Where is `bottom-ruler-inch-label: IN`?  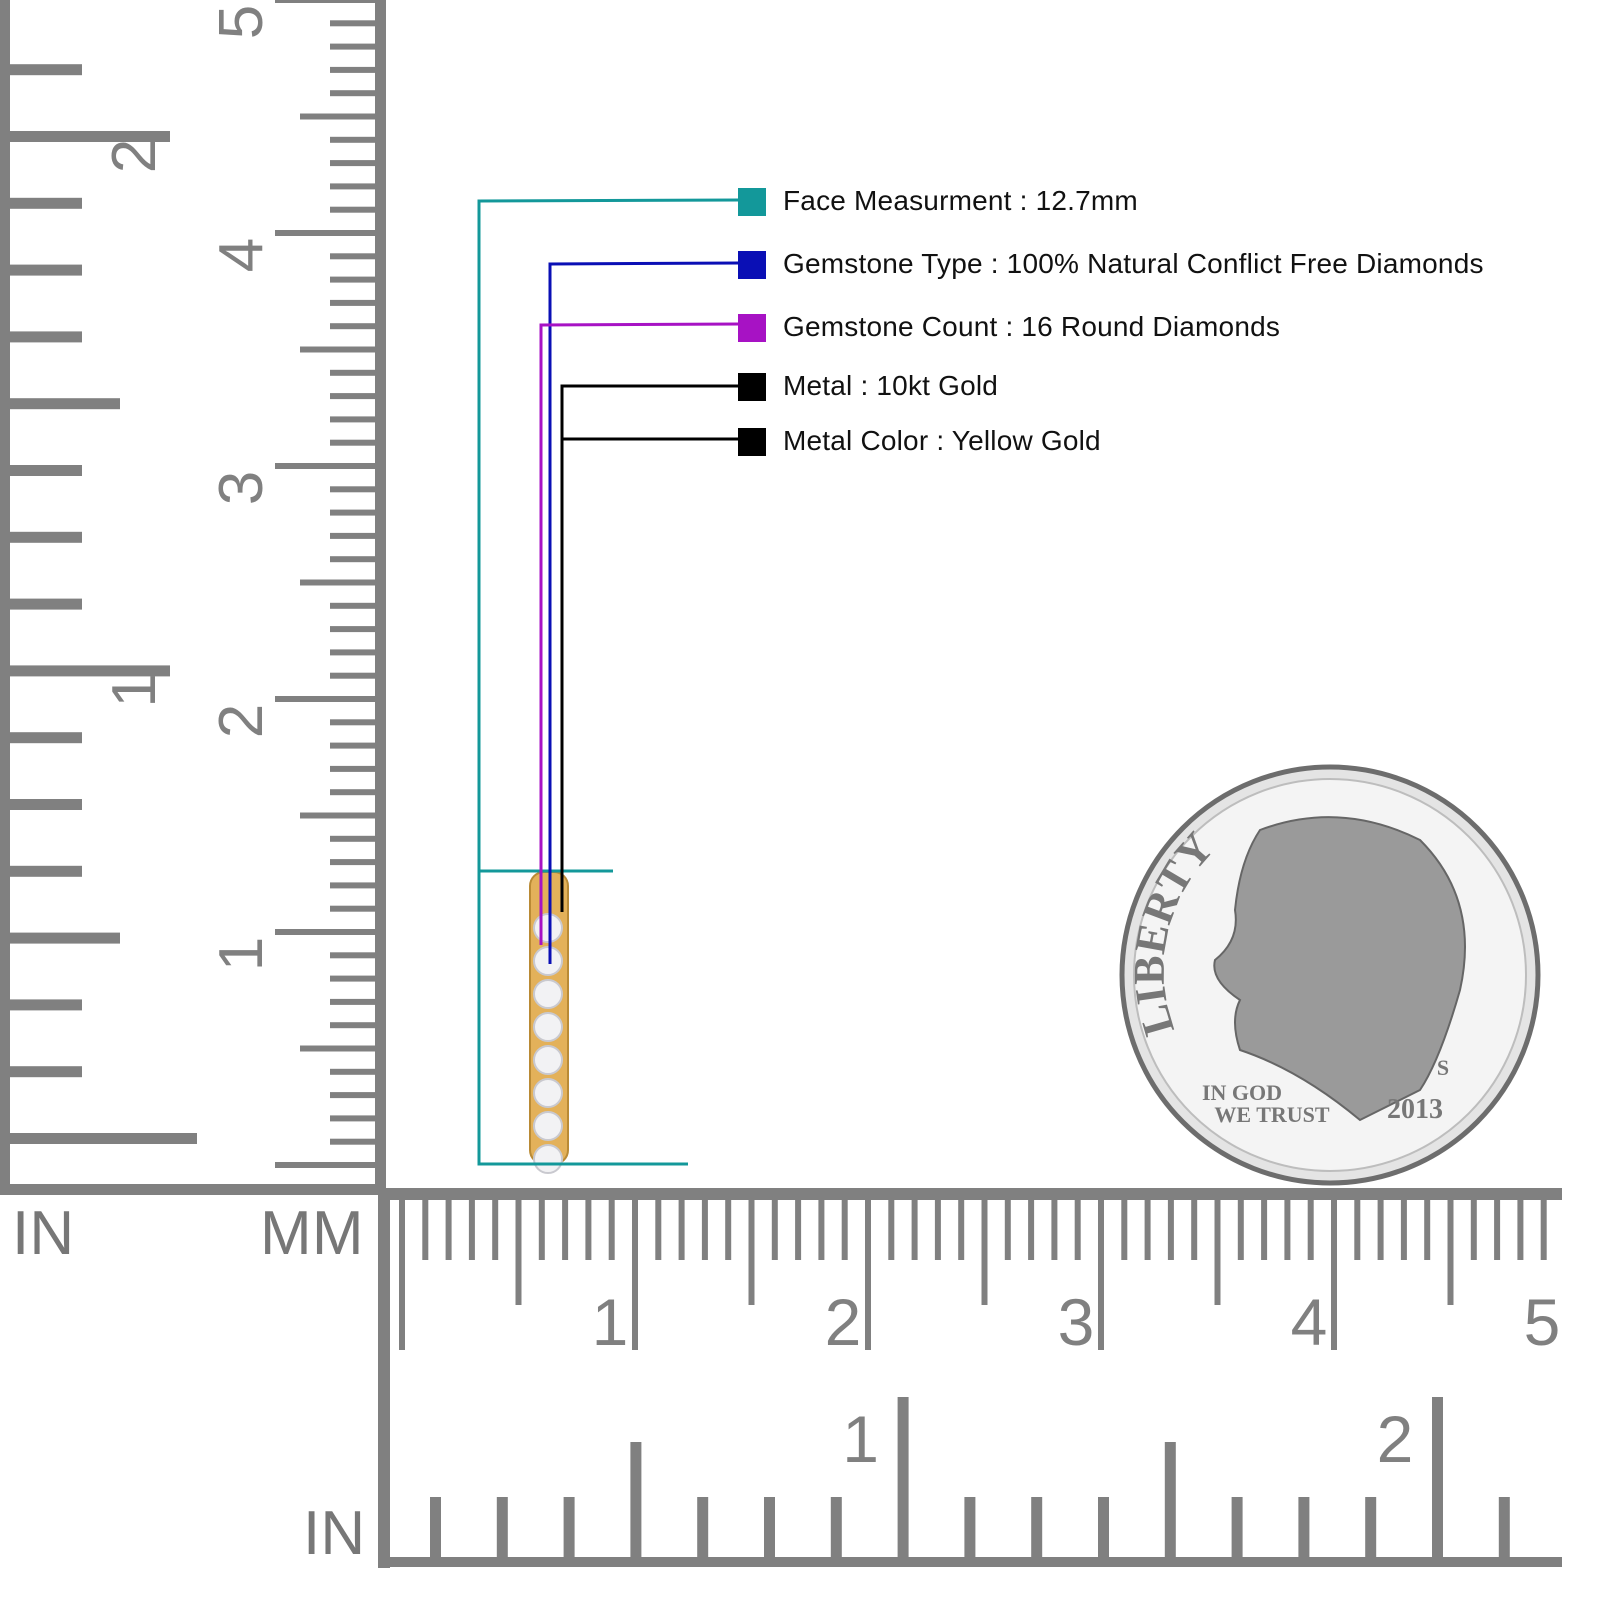 bottom-ruler-inch-label: IN is located at coordinates (334, 1533).